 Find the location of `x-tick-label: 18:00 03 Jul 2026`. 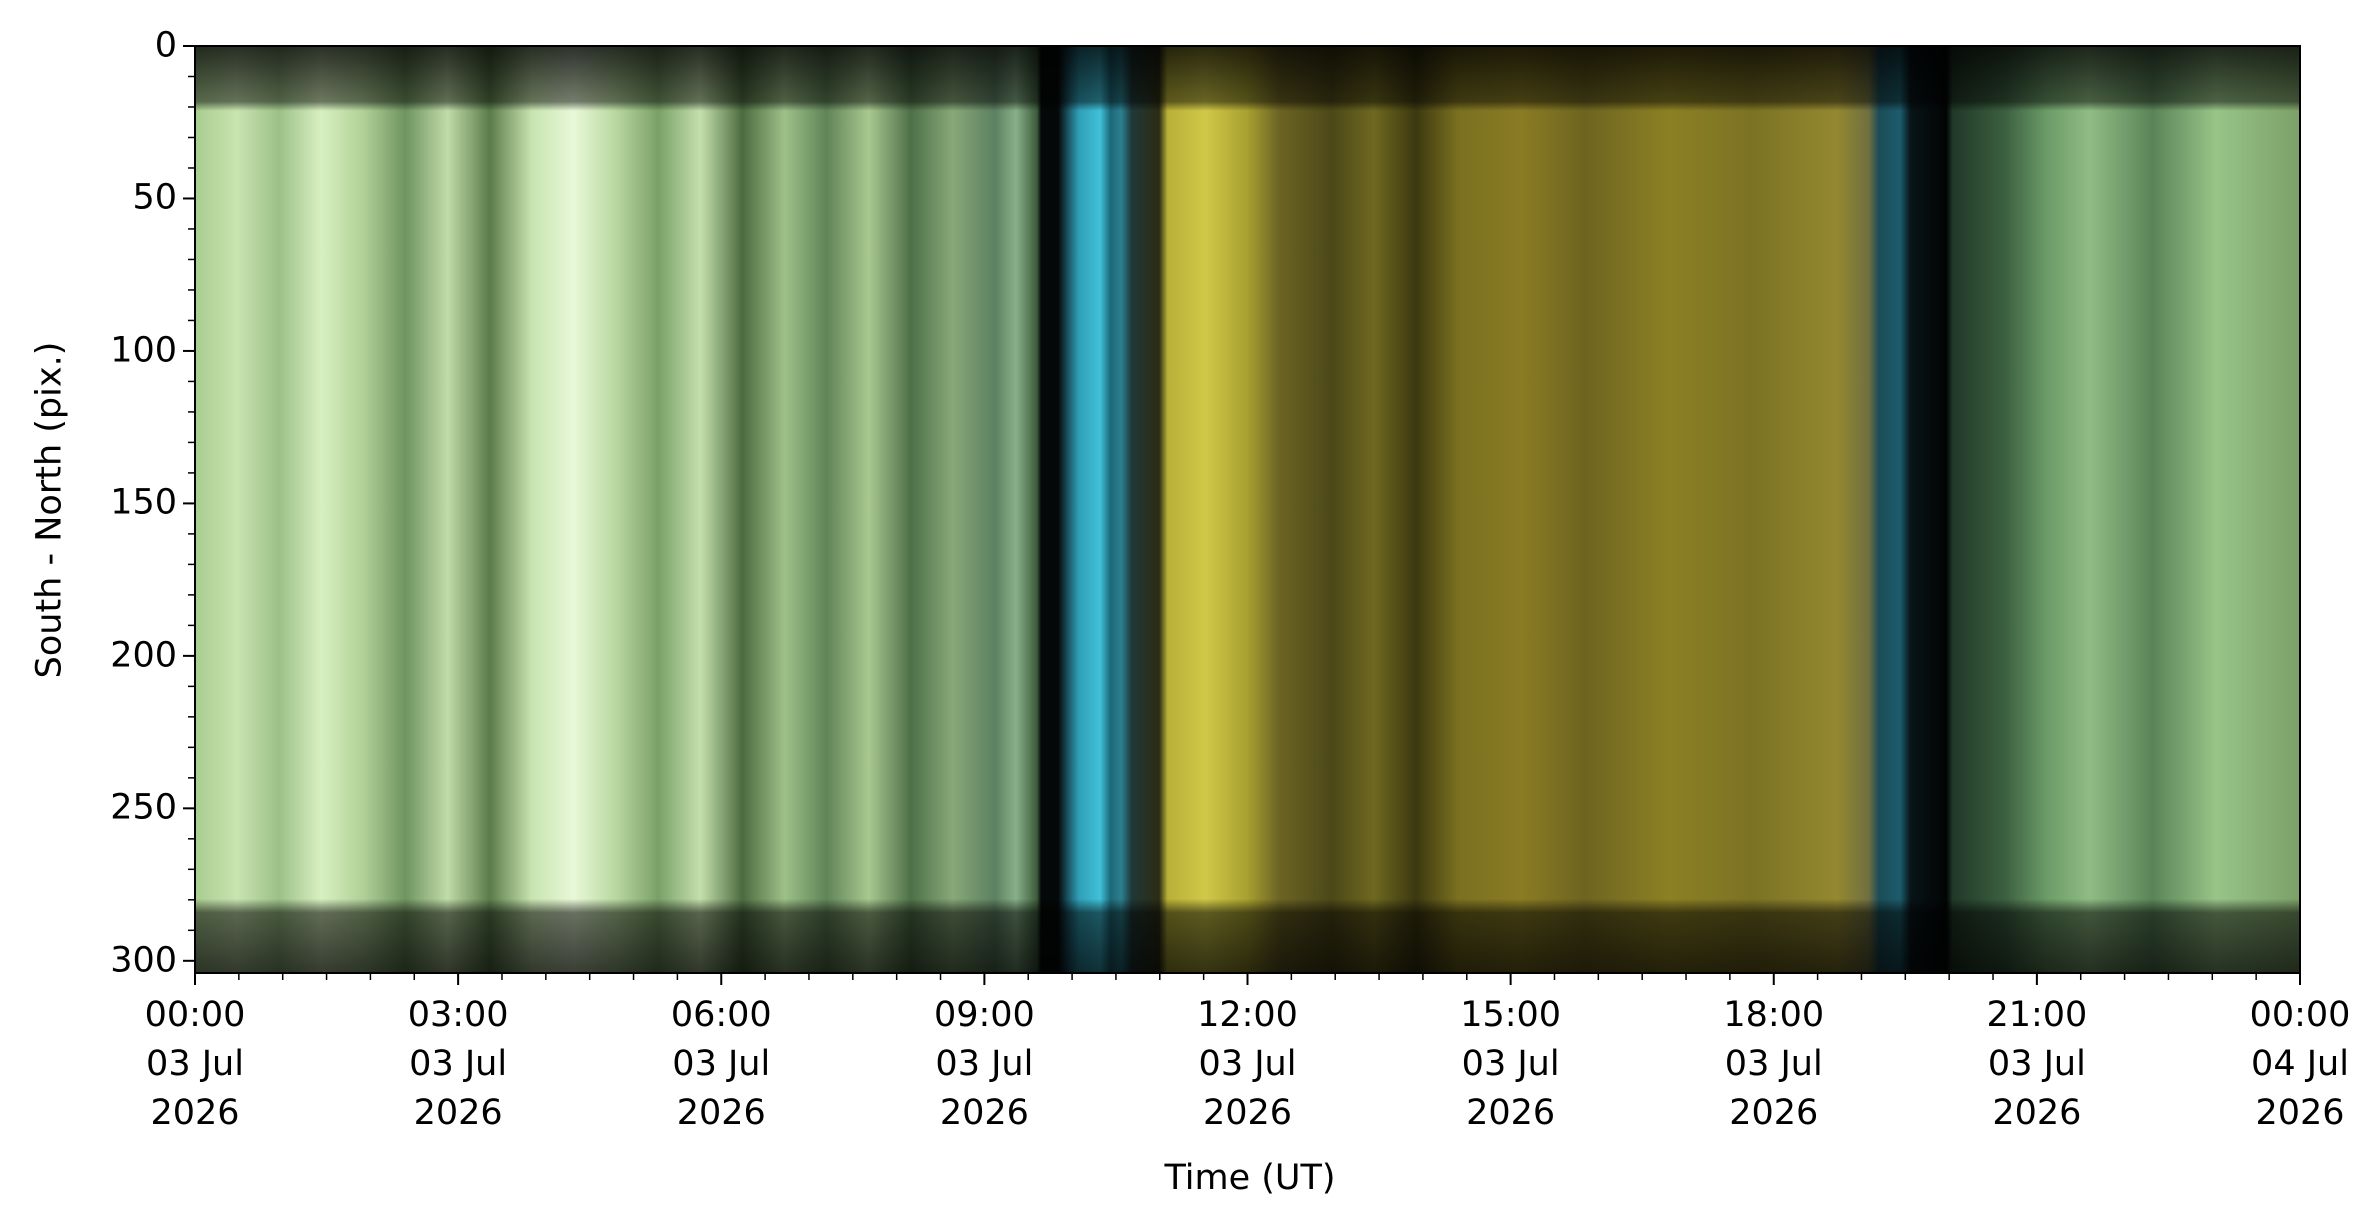

x-tick-label: 18:00 03 Jul 2026 is located at coordinates (1774, 1064).